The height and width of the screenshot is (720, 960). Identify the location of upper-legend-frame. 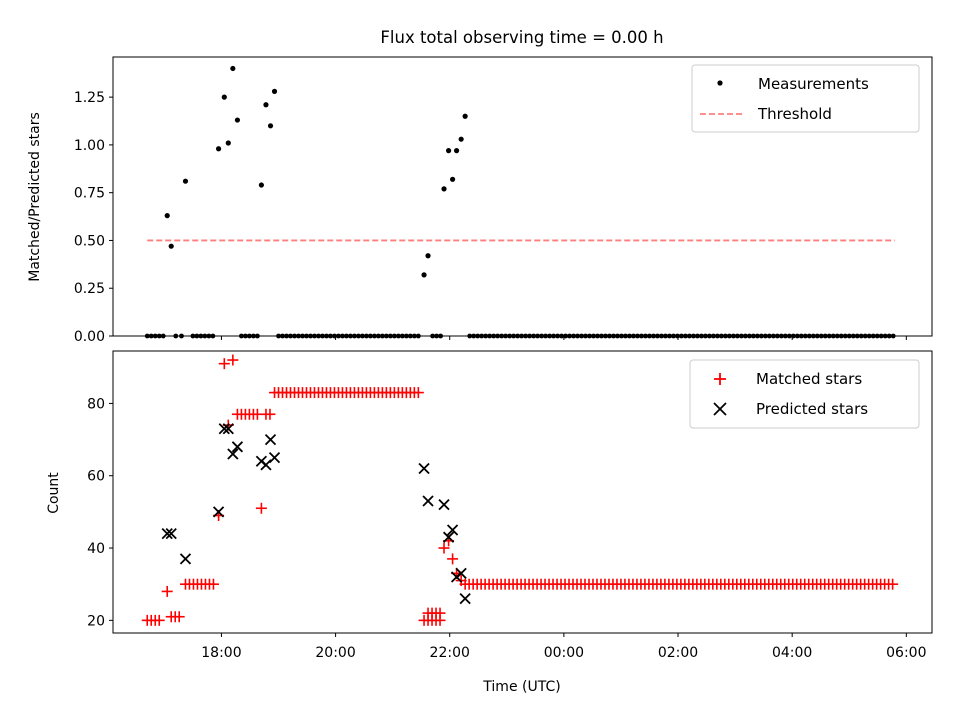
(805, 98).